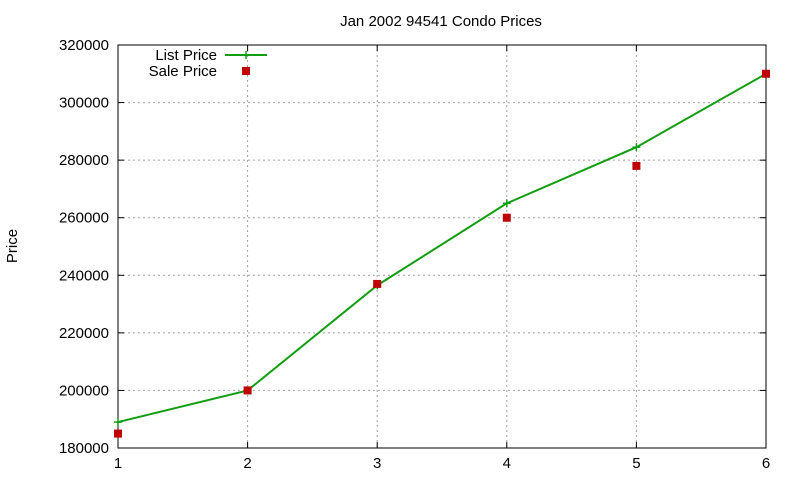  I want to click on x-tick-label: 4, so click(507, 463).